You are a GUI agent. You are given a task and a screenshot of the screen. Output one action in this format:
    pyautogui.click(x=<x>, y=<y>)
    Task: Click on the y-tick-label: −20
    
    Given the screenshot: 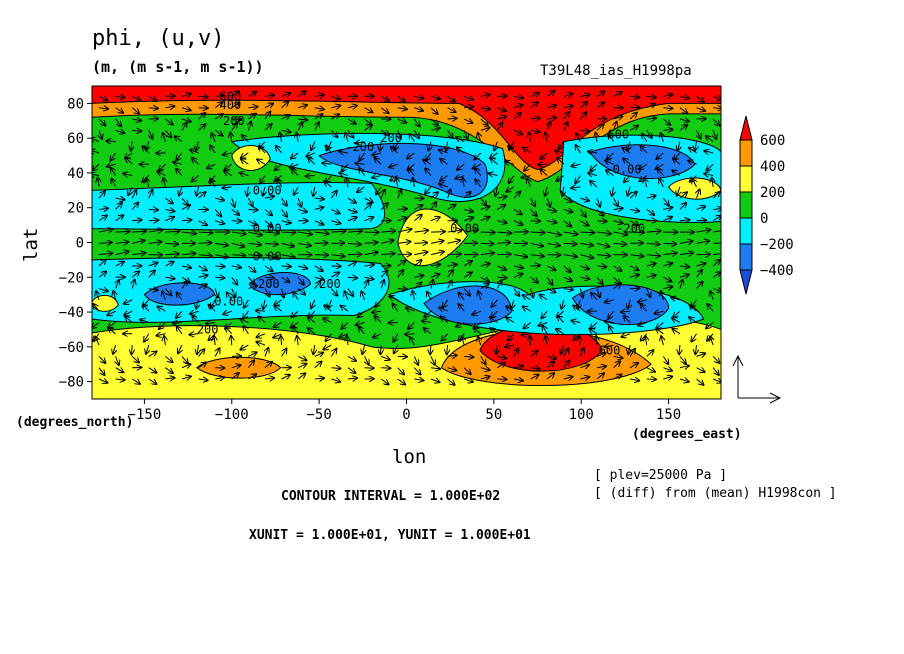 What is the action you would take?
    pyautogui.click(x=71, y=278)
    